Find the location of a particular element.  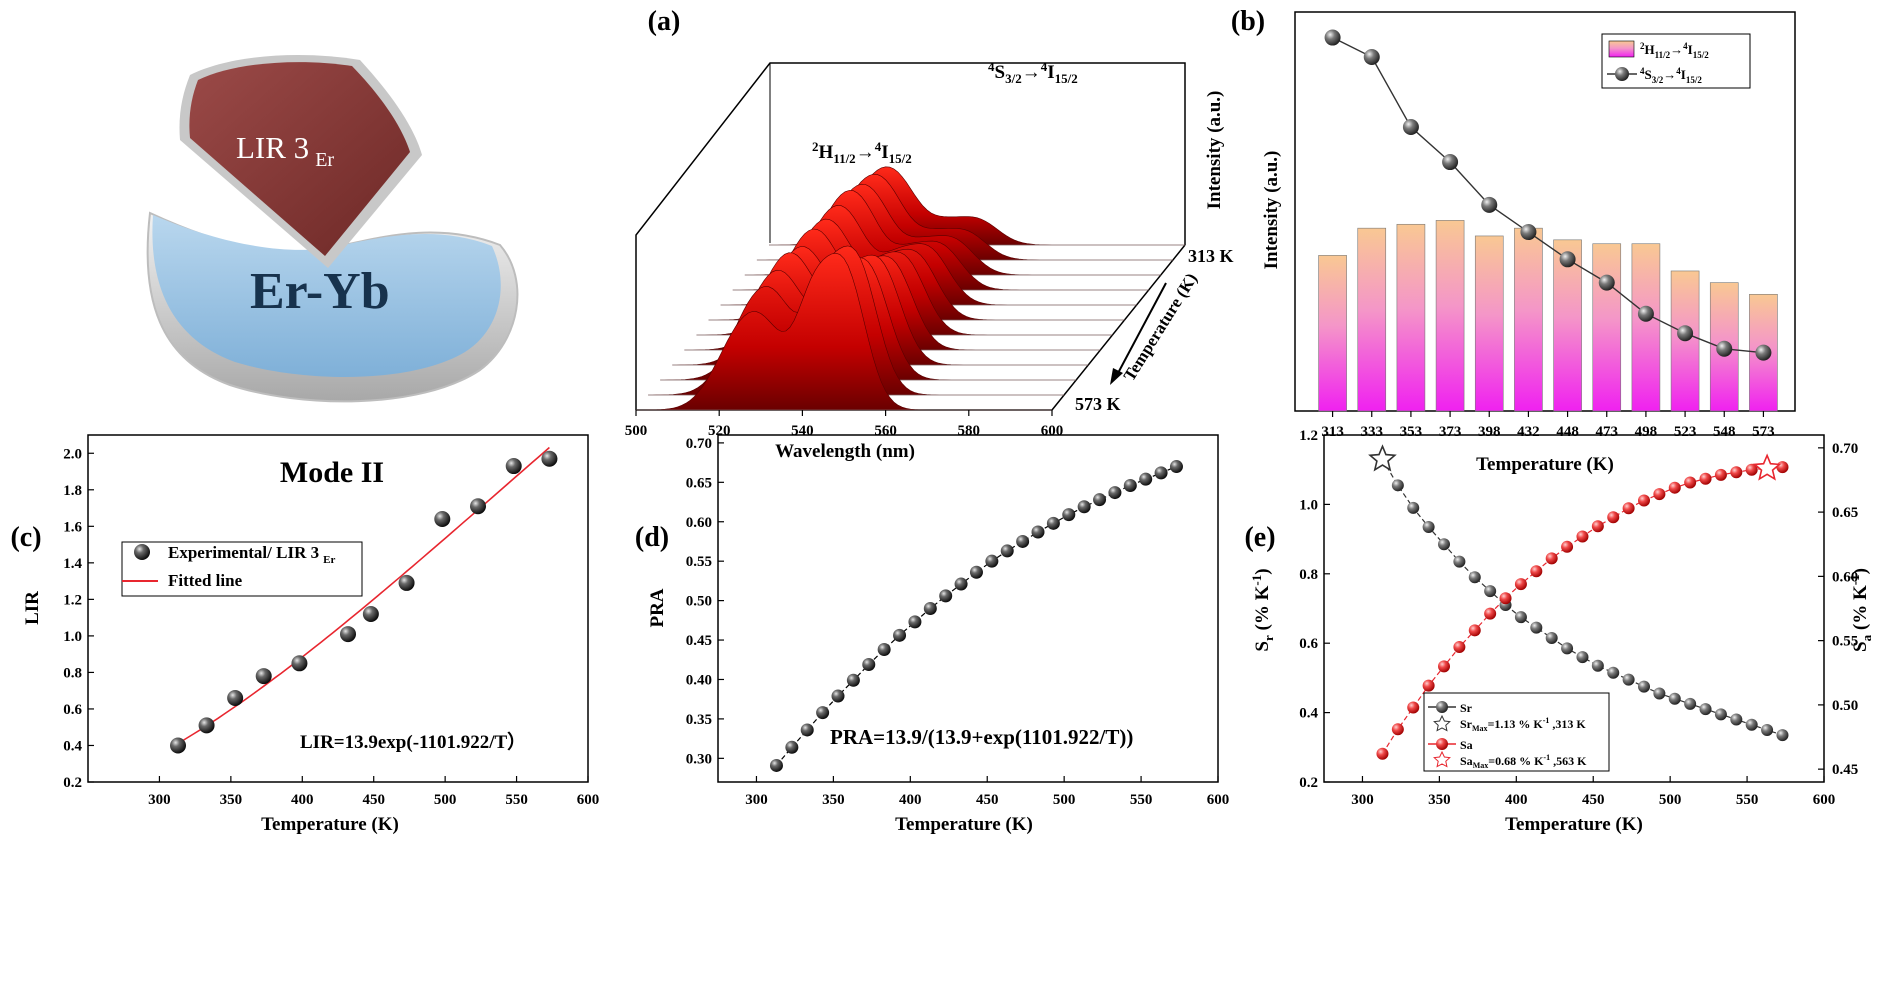

a-zlabel: Temperature (K) is located at coordinates (1160, 327).